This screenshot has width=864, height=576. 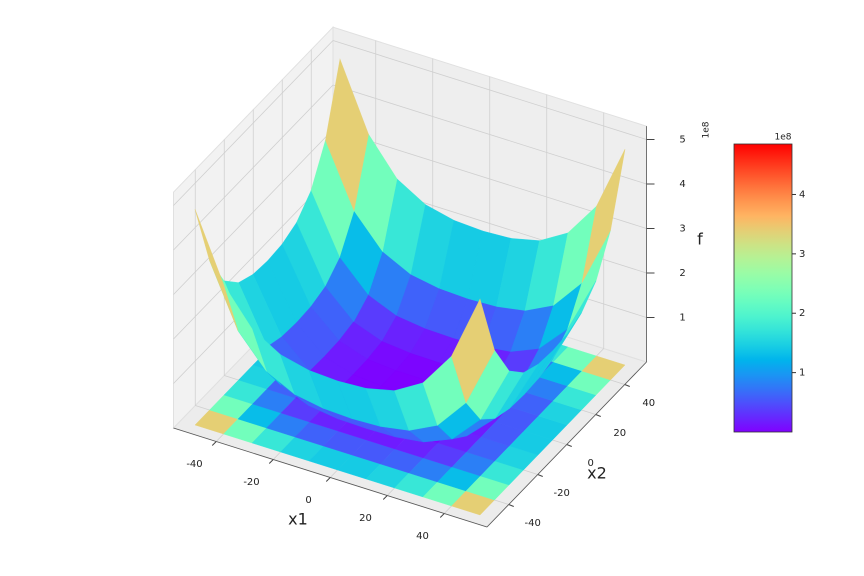 What do you see at coordinates (597, 473) in the screenshot?
I see `y-axis-label: x2` at bounding box center [597, 473].